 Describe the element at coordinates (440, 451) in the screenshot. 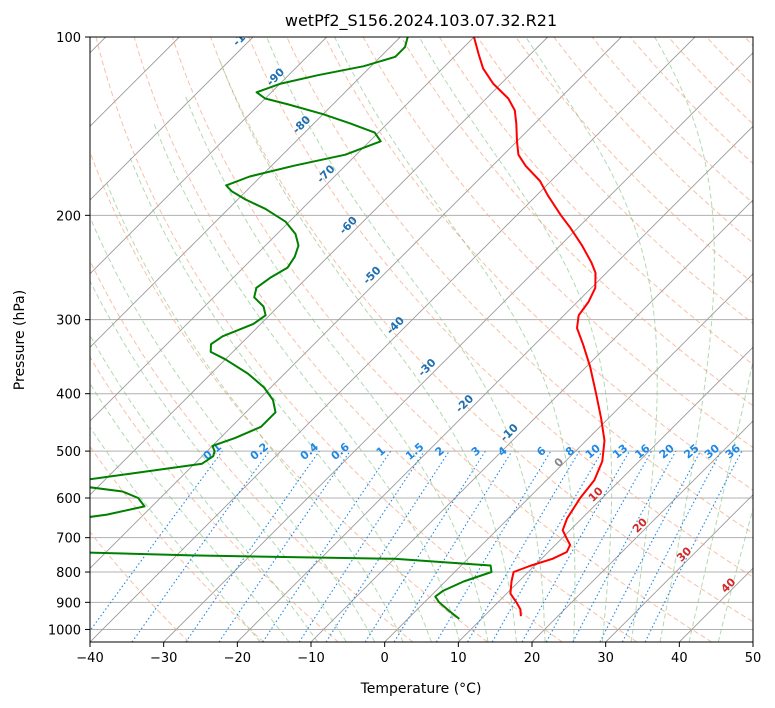

I see `mixing-ratio-label: 2` at that location.